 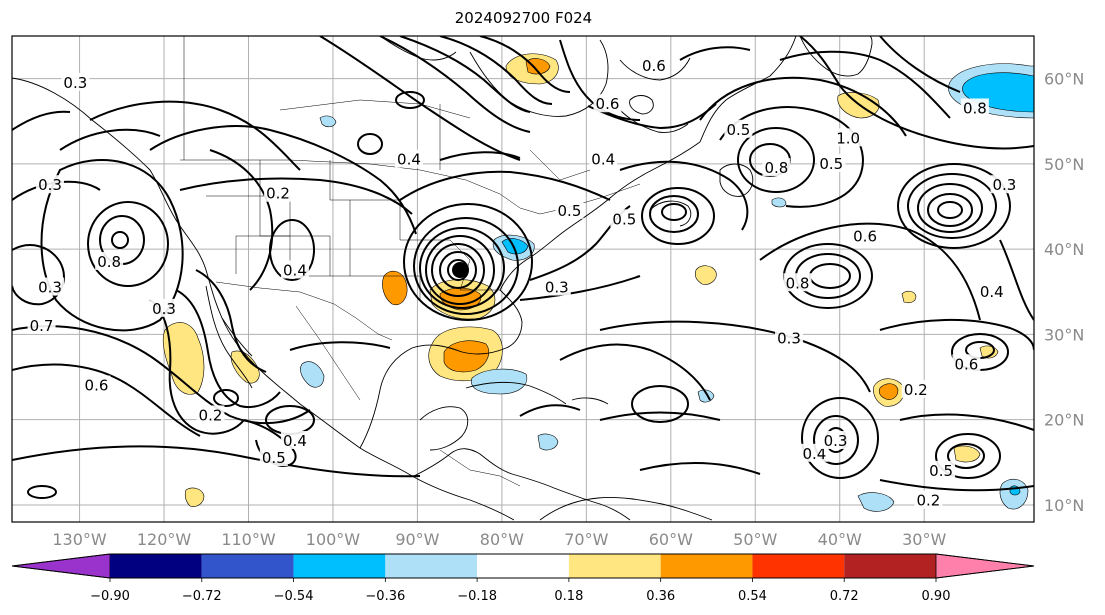 I want to click on colorbar-tick-label: −0.36, so click(x=385, y=596).